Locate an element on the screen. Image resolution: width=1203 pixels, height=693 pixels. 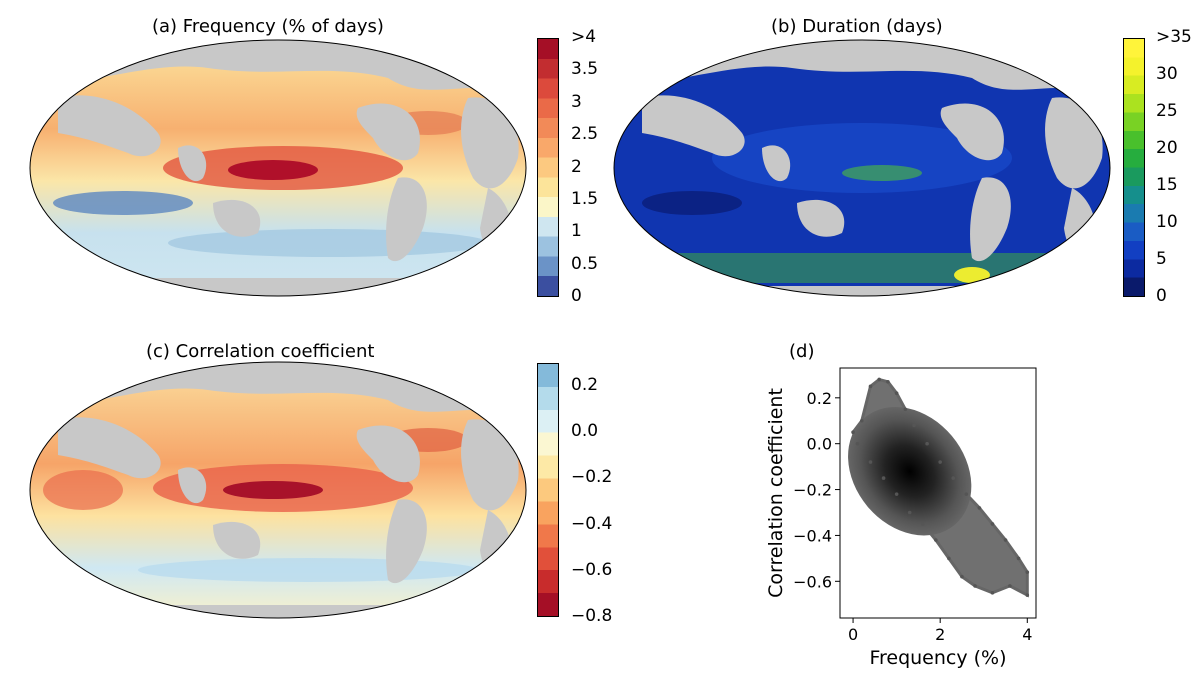
colorbar-c-label: −0.2 is located at coordinates (592, 477).